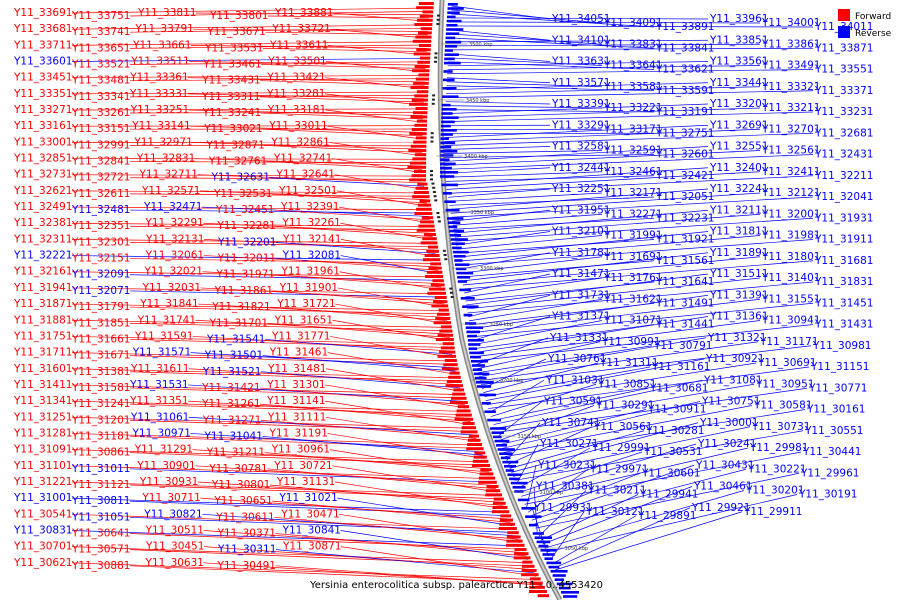  What do you see at coordinates (784, 384) in the screenshot?
I see `gene-label-right: Y11_30951` at bounding box center [784, 384].